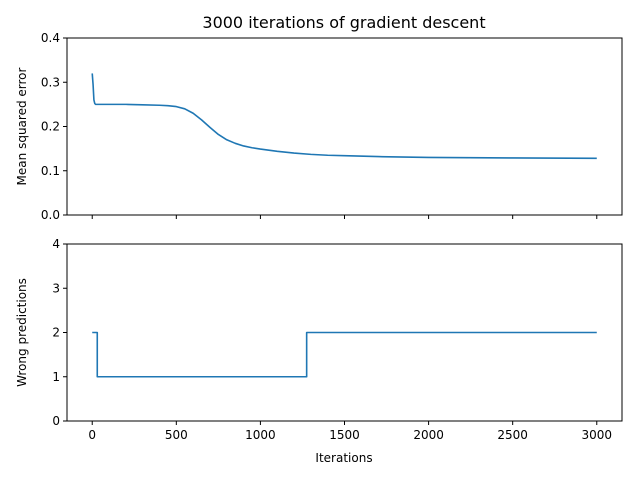 Image resolution: width=640 pixels, height=480 pixels. I want to click on subplot-1-y-tick-label: 0.3, so click(50, 82).